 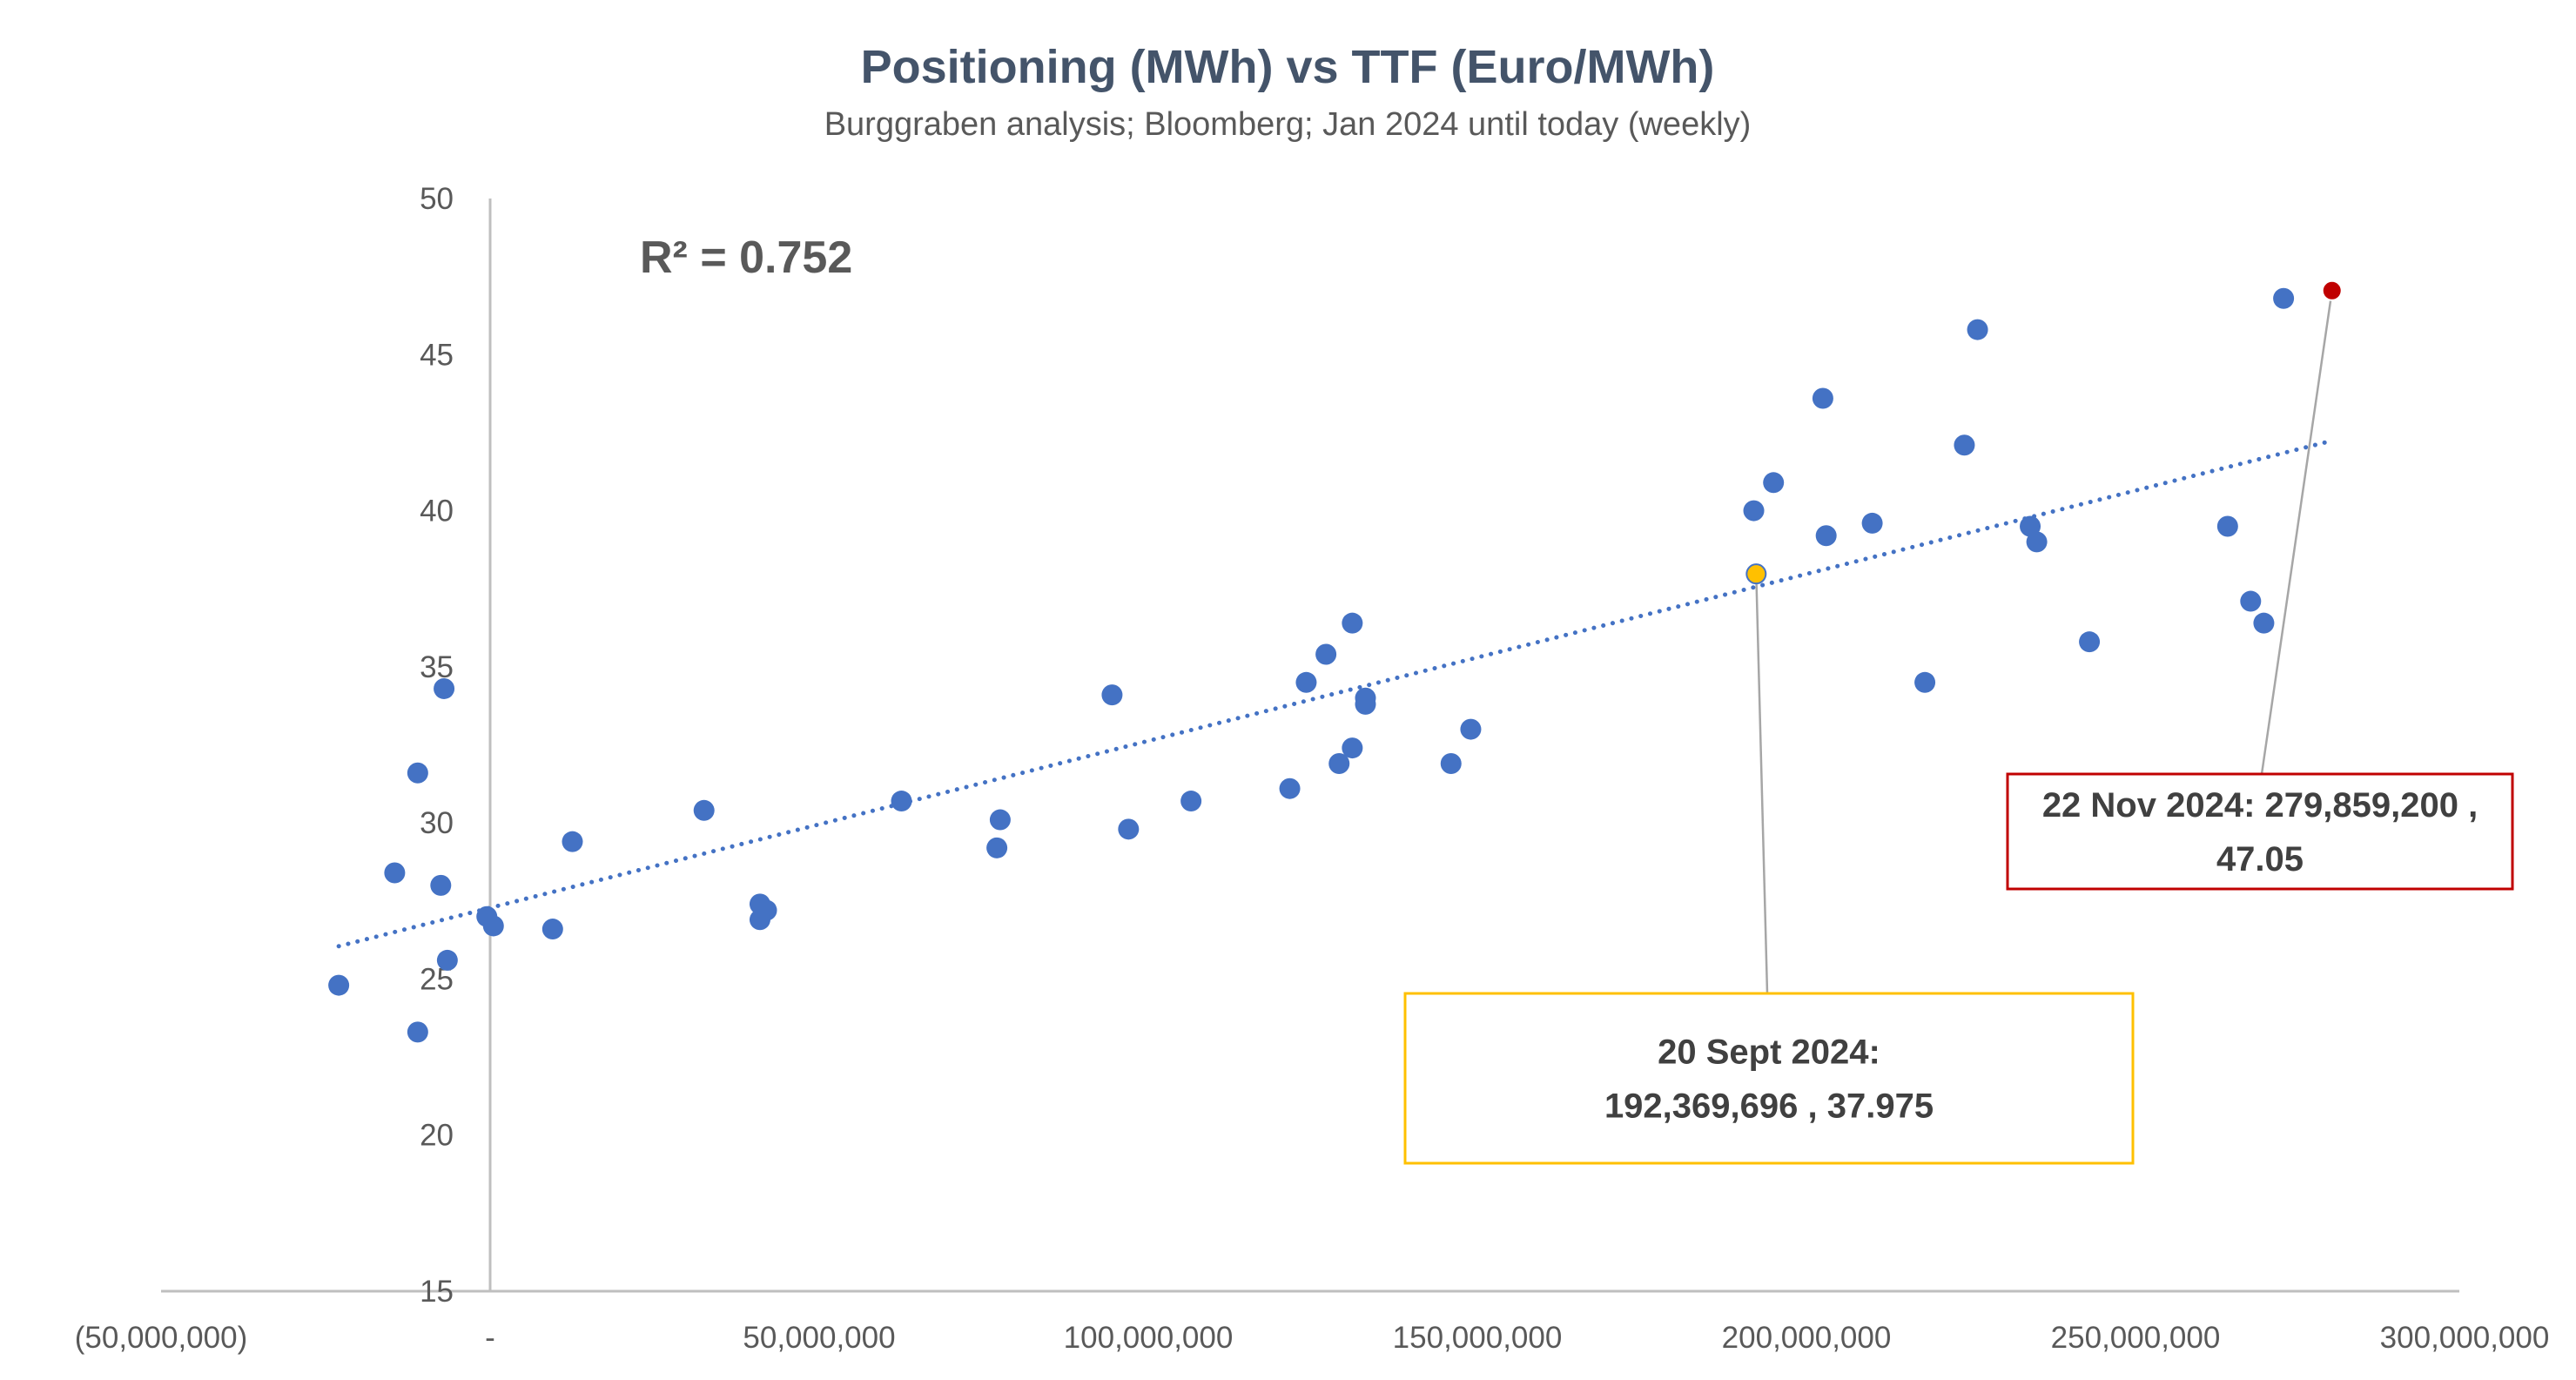 What do you see at coordinates (746, 257) in the screenshot?
I see `r-squared-annotation: R² = 0.752` at bounding box center [746, 257].